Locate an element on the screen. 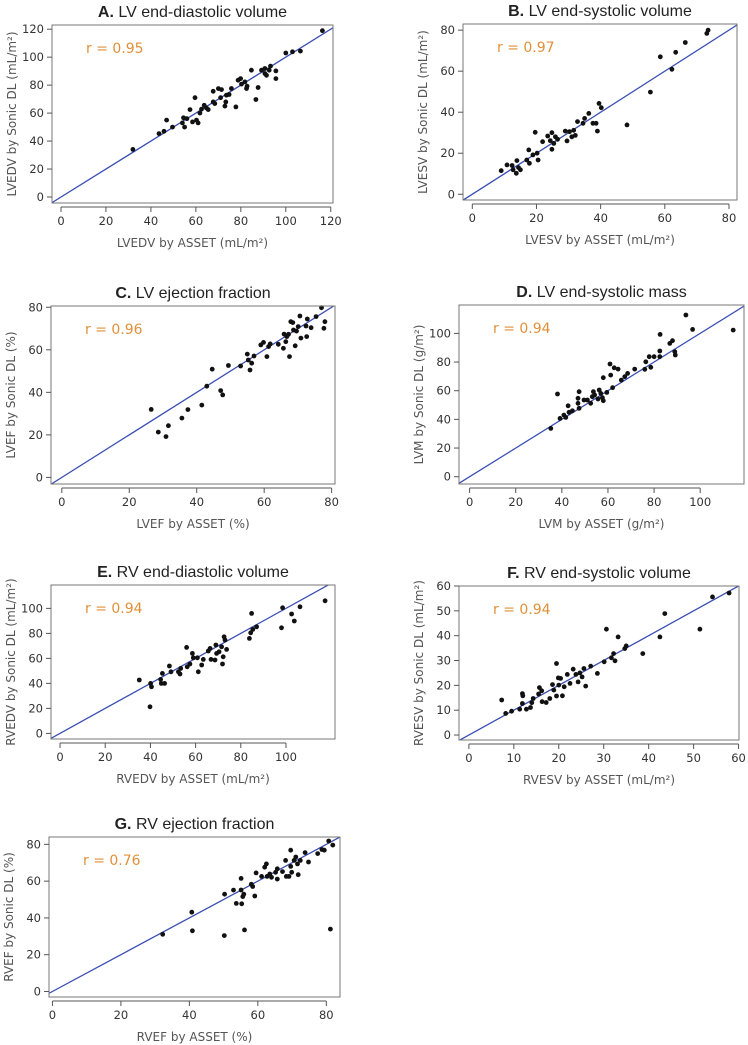 The width and height of the screenshot is (748, 1045). y-axis-label: RVESV by Sonic DL (mL/m²) is located at coordinates (419, 663).